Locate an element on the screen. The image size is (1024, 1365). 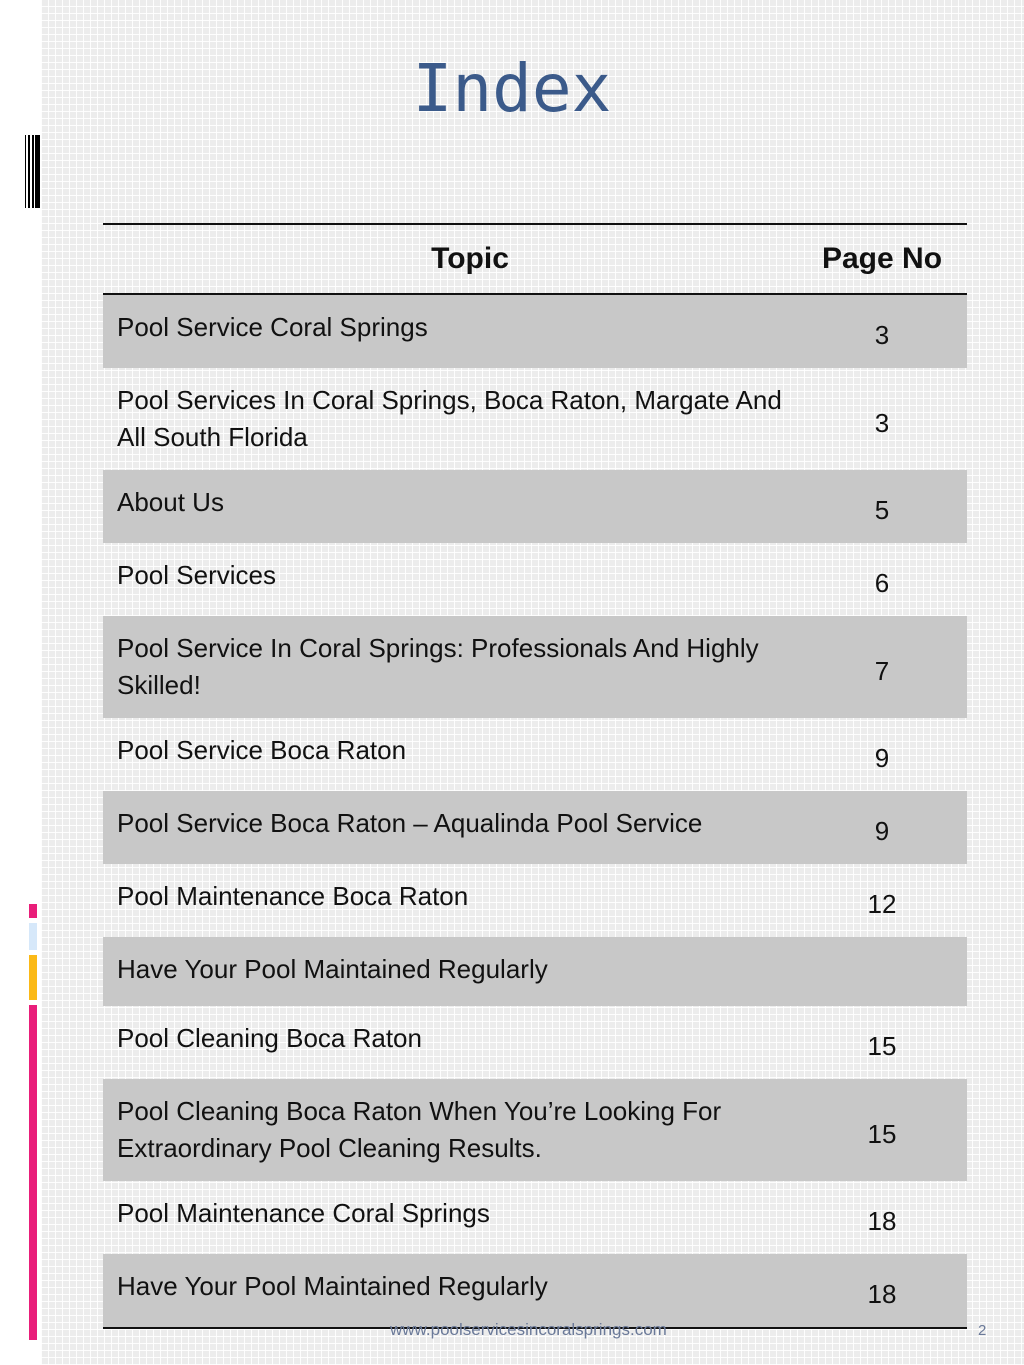
table-row: Have Your Pool Maintained Regularly 18 is located at coordinates (535, 1291).